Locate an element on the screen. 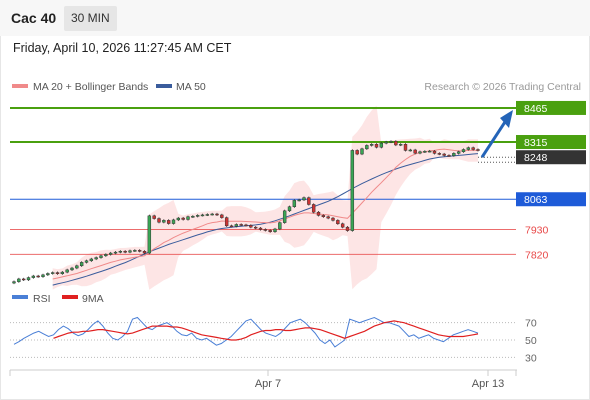 The image size is (590, 400). x-axis-labels: Apr 7 Apr 13 is located at coordinates (379, 380).